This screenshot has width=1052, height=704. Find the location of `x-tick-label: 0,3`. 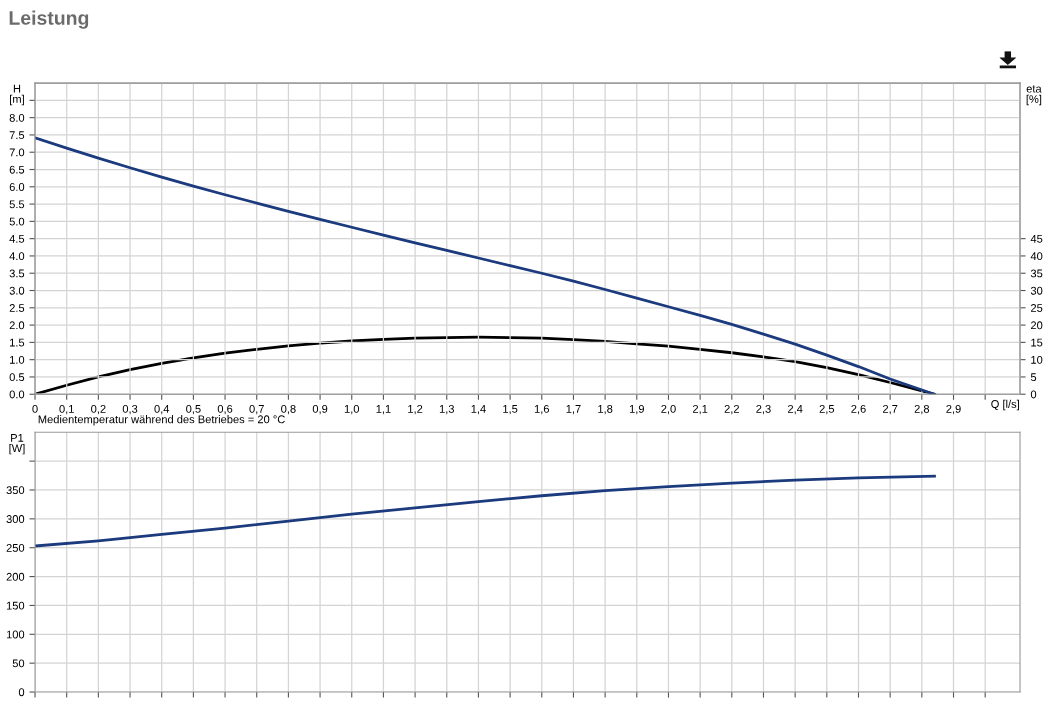

x-tick-label: 0,3 is located at coordinates (130, 409).